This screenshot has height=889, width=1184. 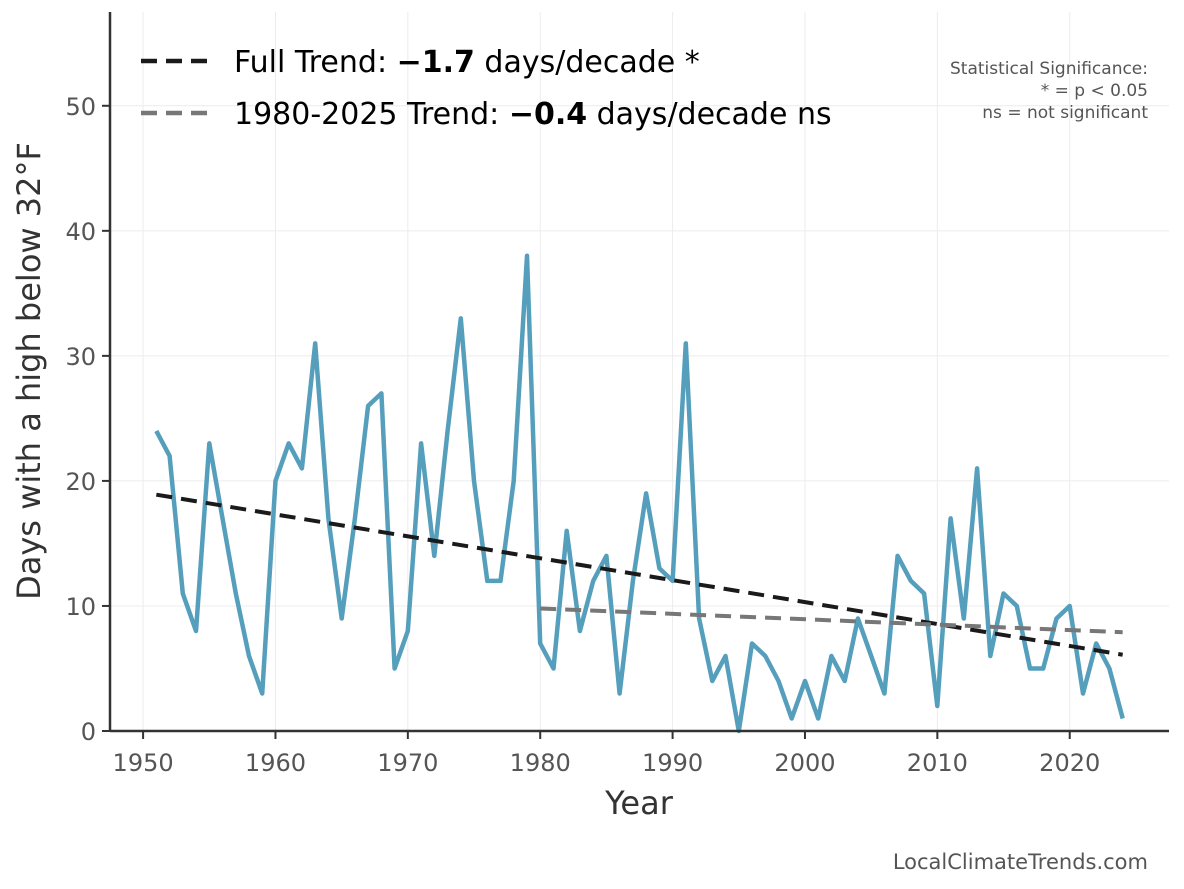 I want to click on legend-value: −0.4, so click(x=548, y=114).